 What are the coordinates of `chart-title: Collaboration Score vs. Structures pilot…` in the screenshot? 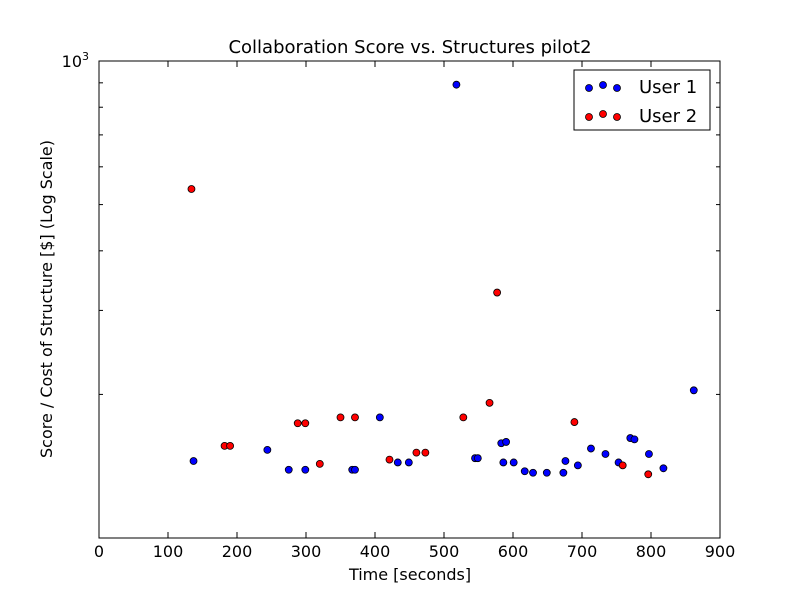 It's located at (409, 47).